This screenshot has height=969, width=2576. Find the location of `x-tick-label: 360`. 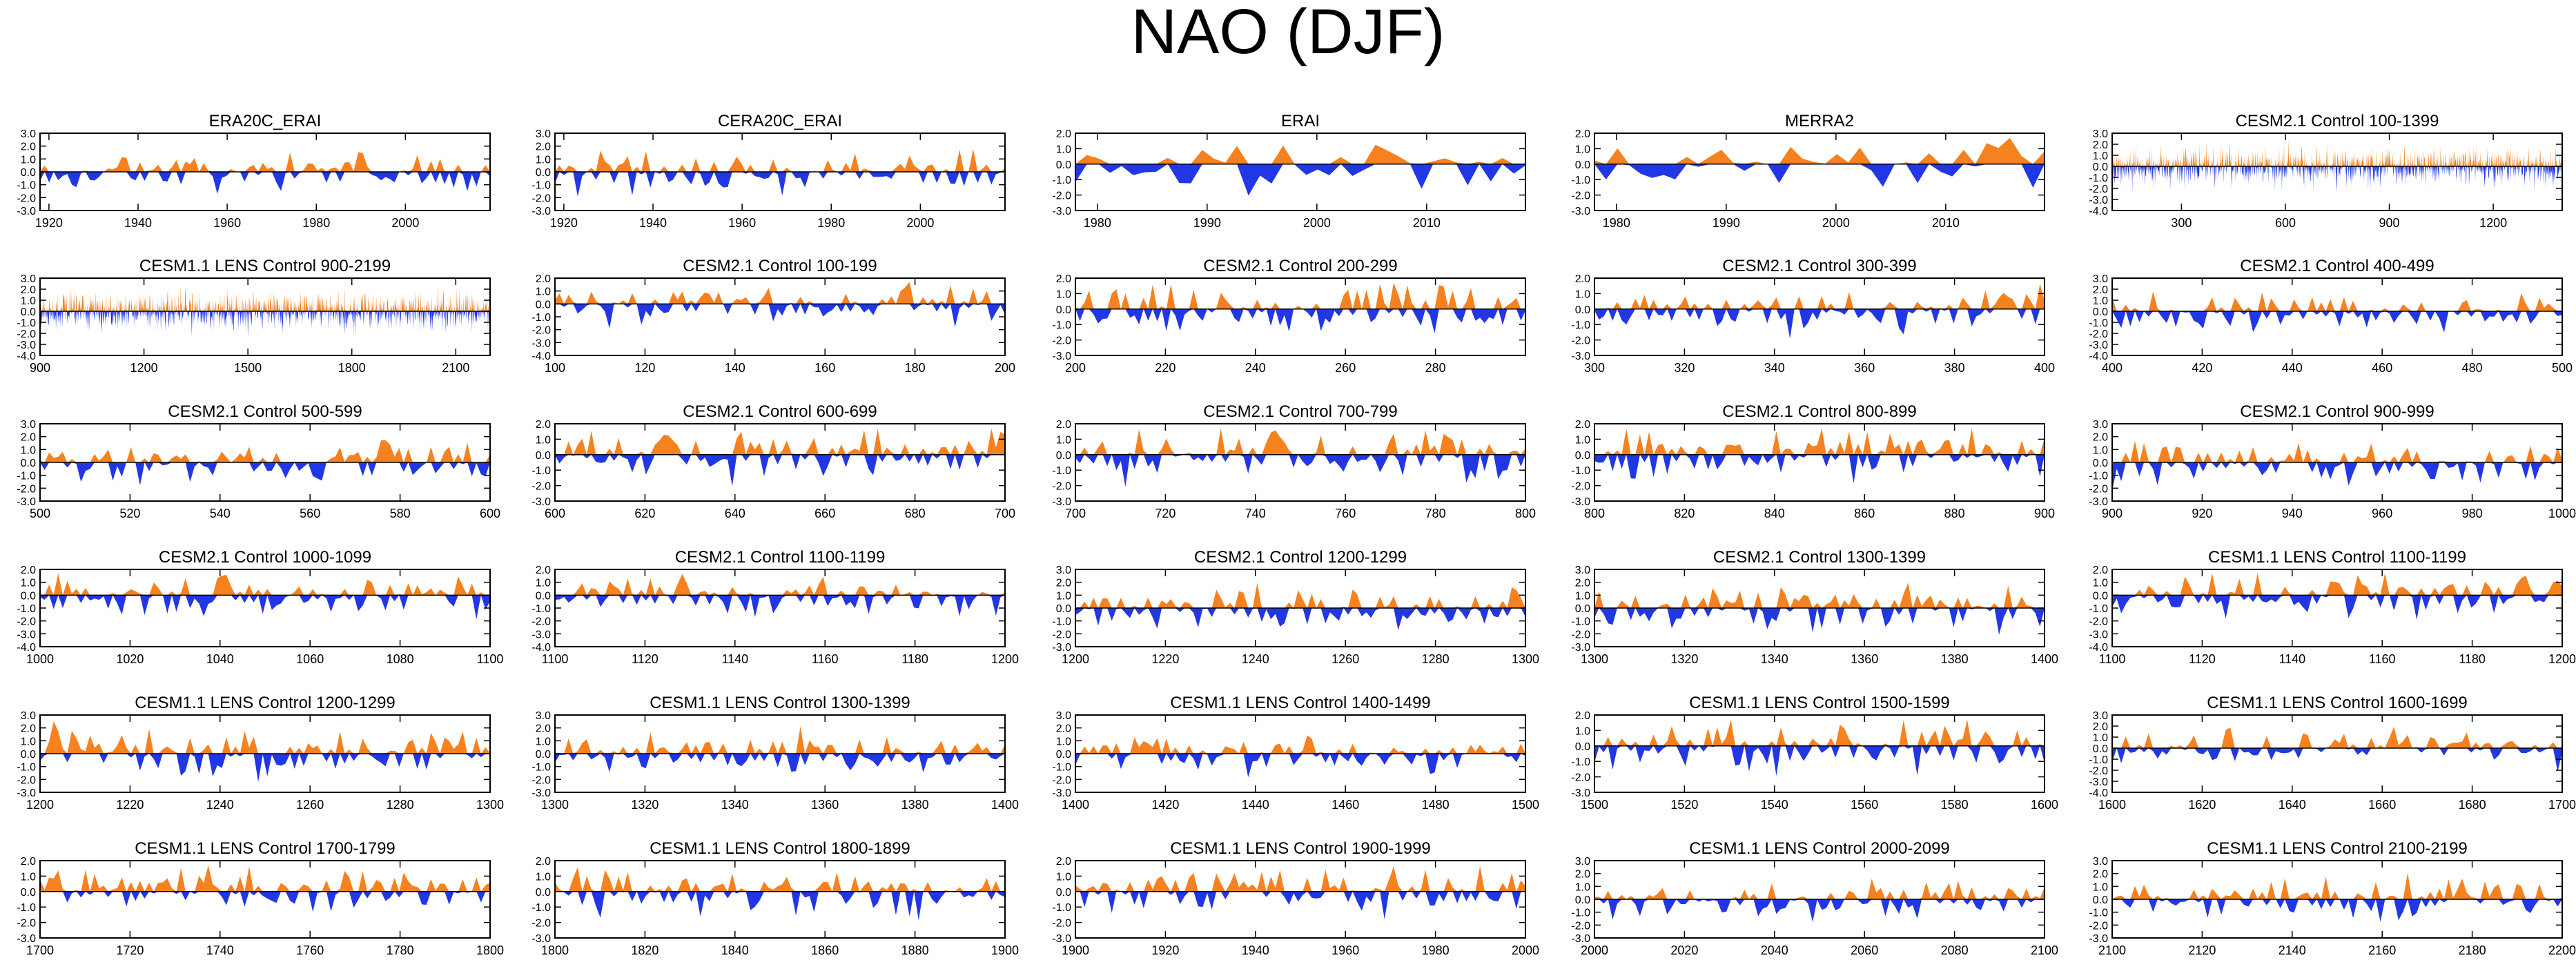

x-tick-label: 360 is located at coordinates (1864, 368).